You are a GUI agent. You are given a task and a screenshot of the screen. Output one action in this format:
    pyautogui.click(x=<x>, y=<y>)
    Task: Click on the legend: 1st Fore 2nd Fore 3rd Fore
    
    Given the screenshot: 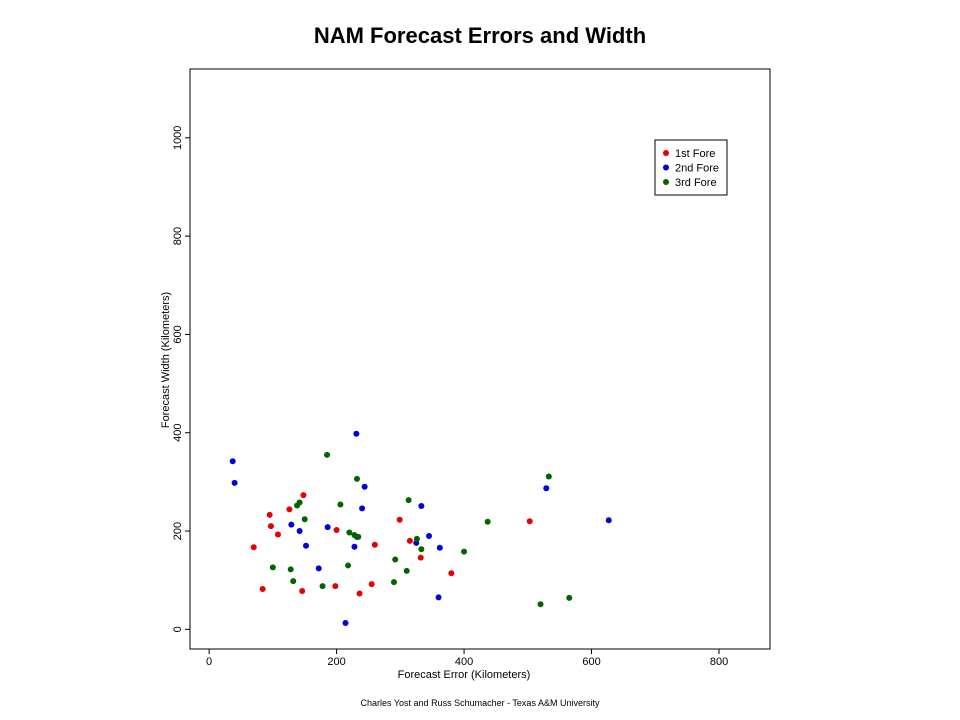 What is the action you would take?
    pyautogui.click(x=691, y=167)
    